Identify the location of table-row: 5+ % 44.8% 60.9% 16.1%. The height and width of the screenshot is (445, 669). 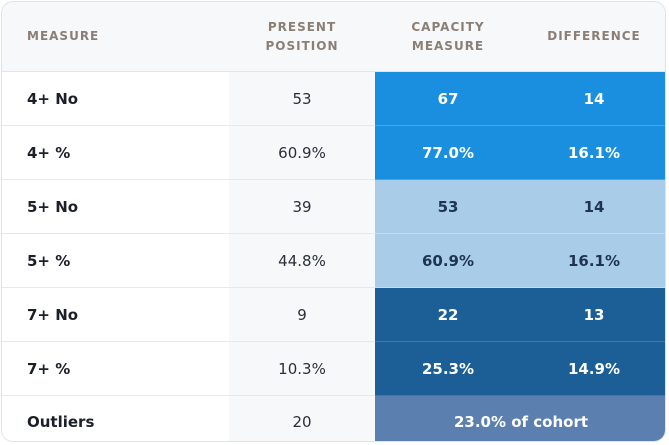
(333, 260).